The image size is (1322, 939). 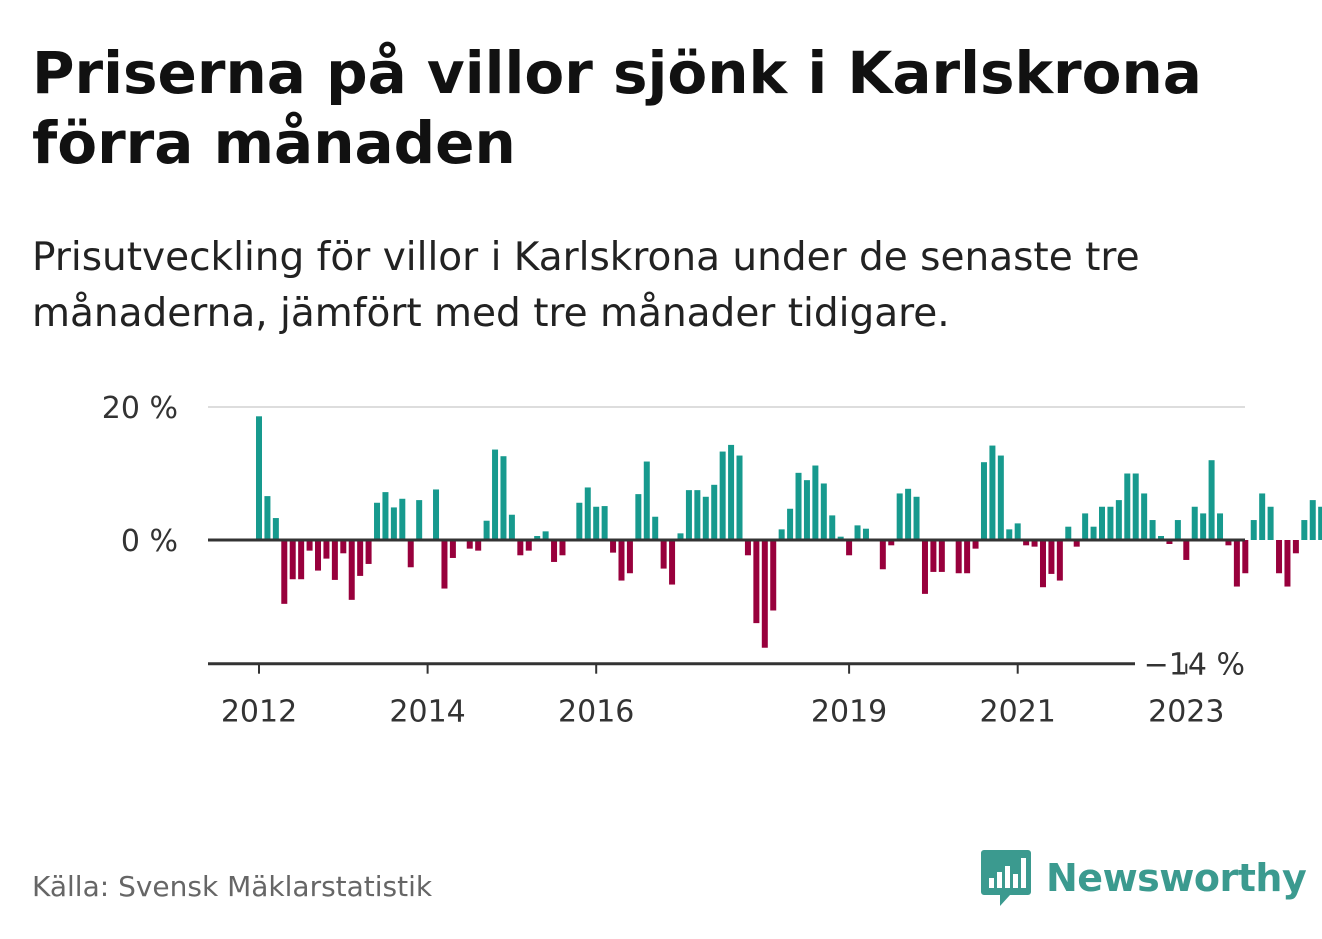 What do you see at coordinates (149, 541) in the screenshot?
I see `y-tick-label: 0 %` at bounding box center [149, 541].